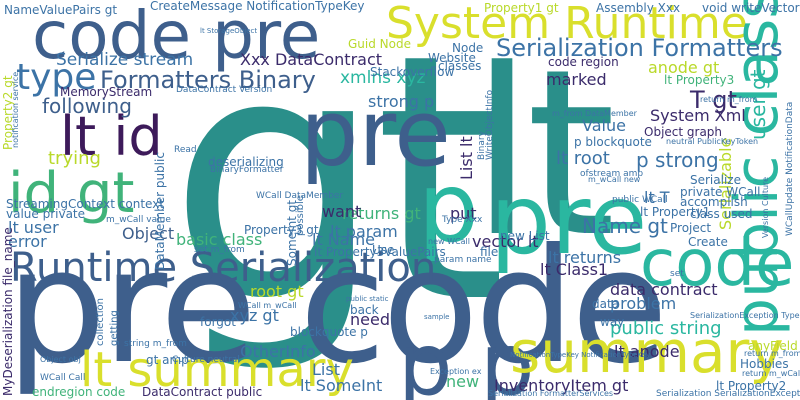 This screenshot has width=800, height=400. Describe the element at coordinates (551, 393) in the screenshot. I see `word-formatterservices: Serialization FormatterServices` at that location.